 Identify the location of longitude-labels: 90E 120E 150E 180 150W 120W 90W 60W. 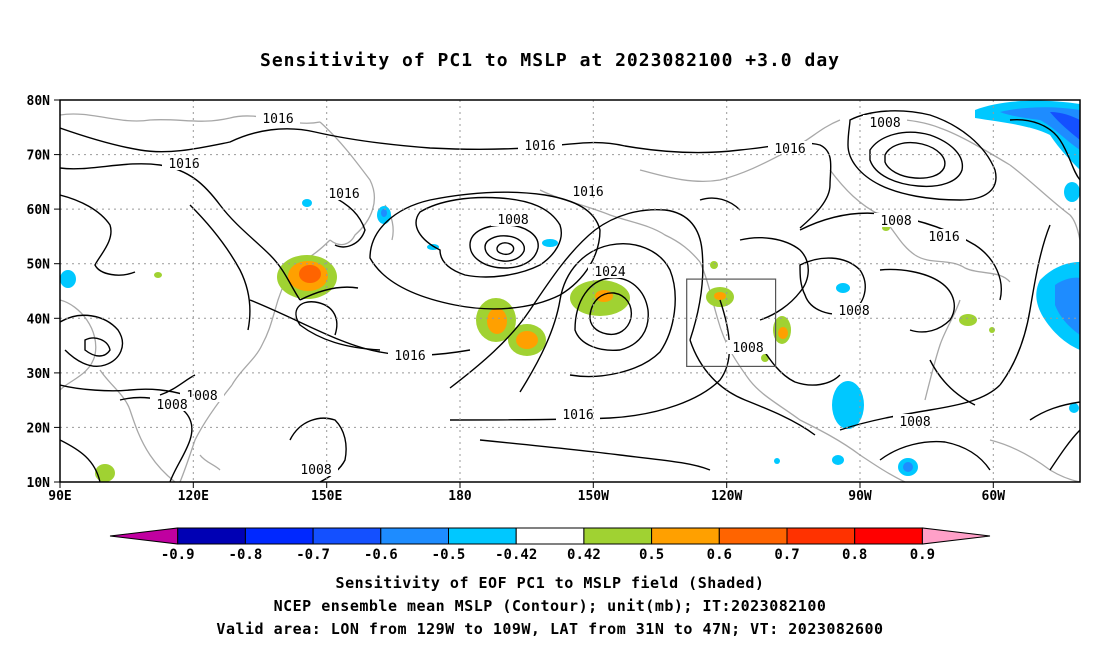
(526, 496).